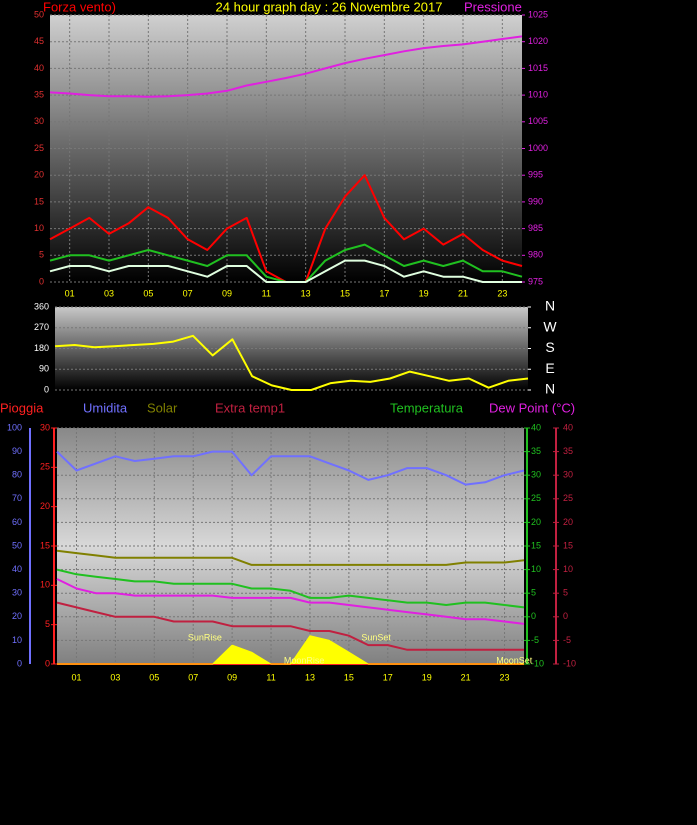  I want to click on y4-tick-label: -10, so click(569, 663).